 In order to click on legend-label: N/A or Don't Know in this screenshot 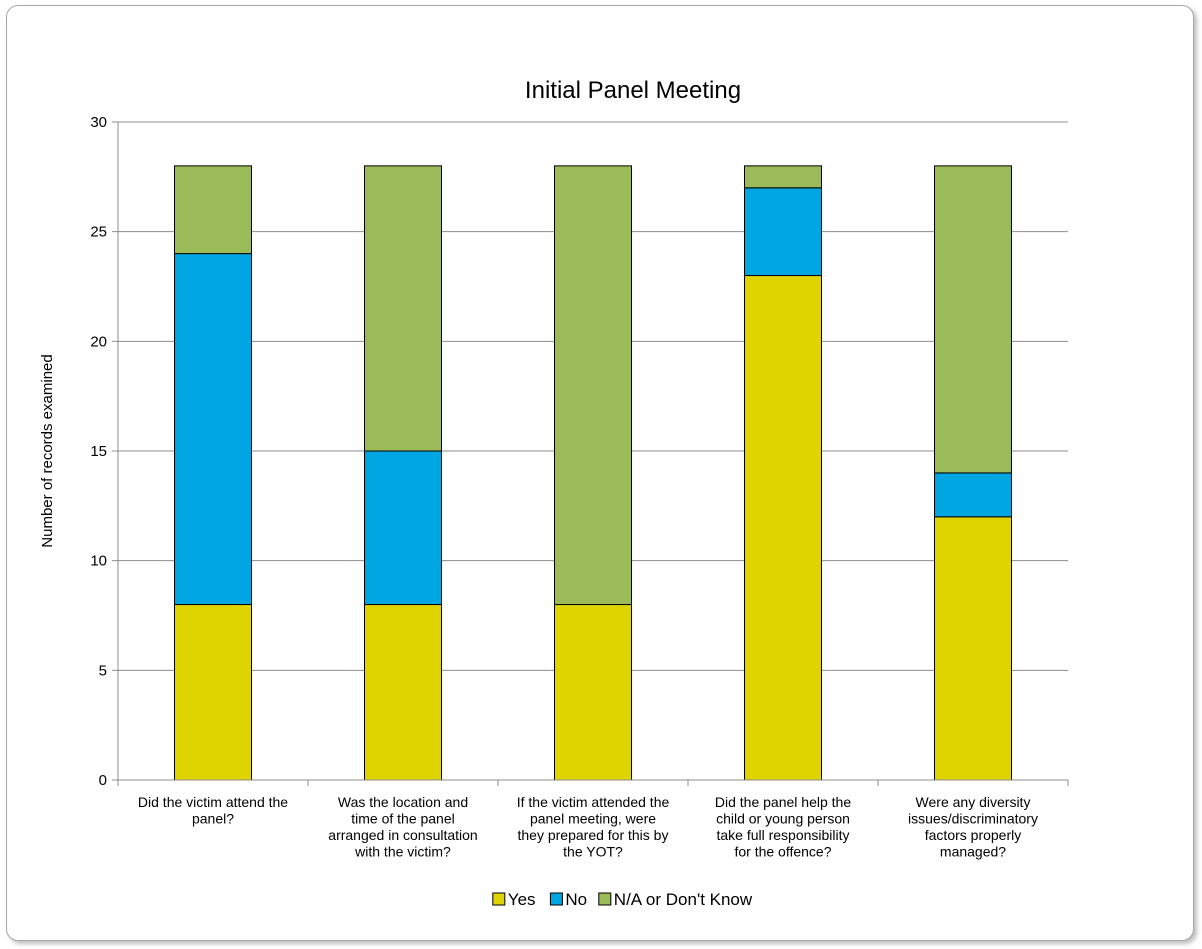, I will do `click(683, 899)`.